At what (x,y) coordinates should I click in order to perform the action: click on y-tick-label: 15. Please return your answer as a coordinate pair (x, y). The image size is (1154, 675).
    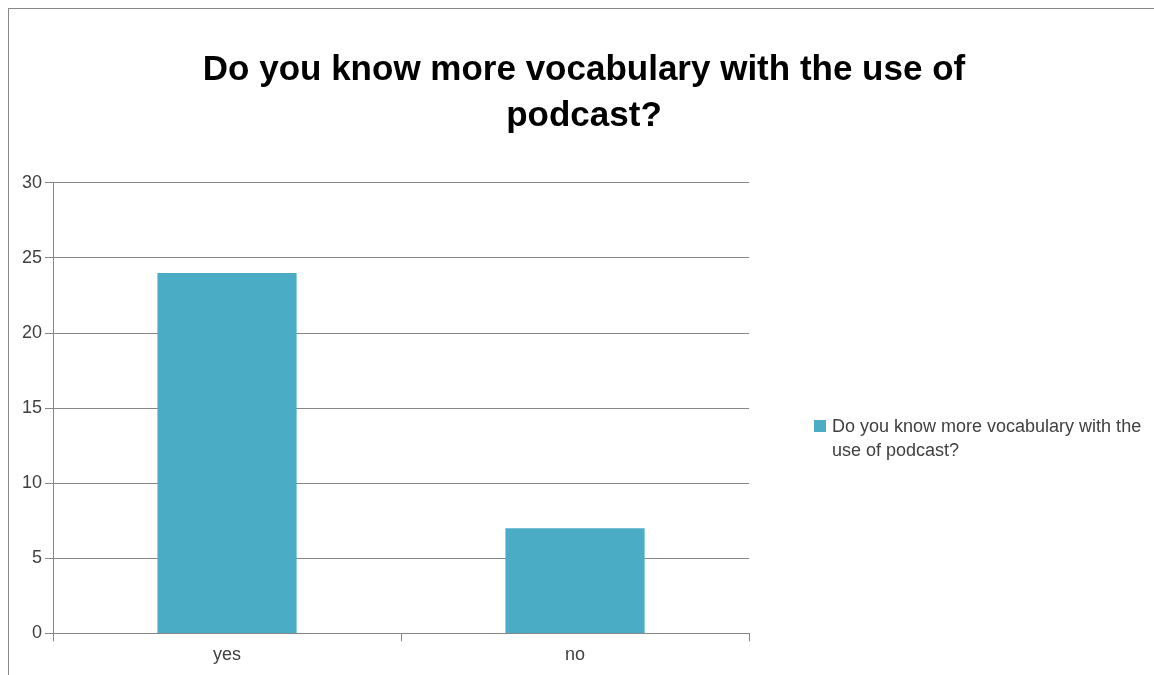
    Looking at the image, I should click on (32, 407).